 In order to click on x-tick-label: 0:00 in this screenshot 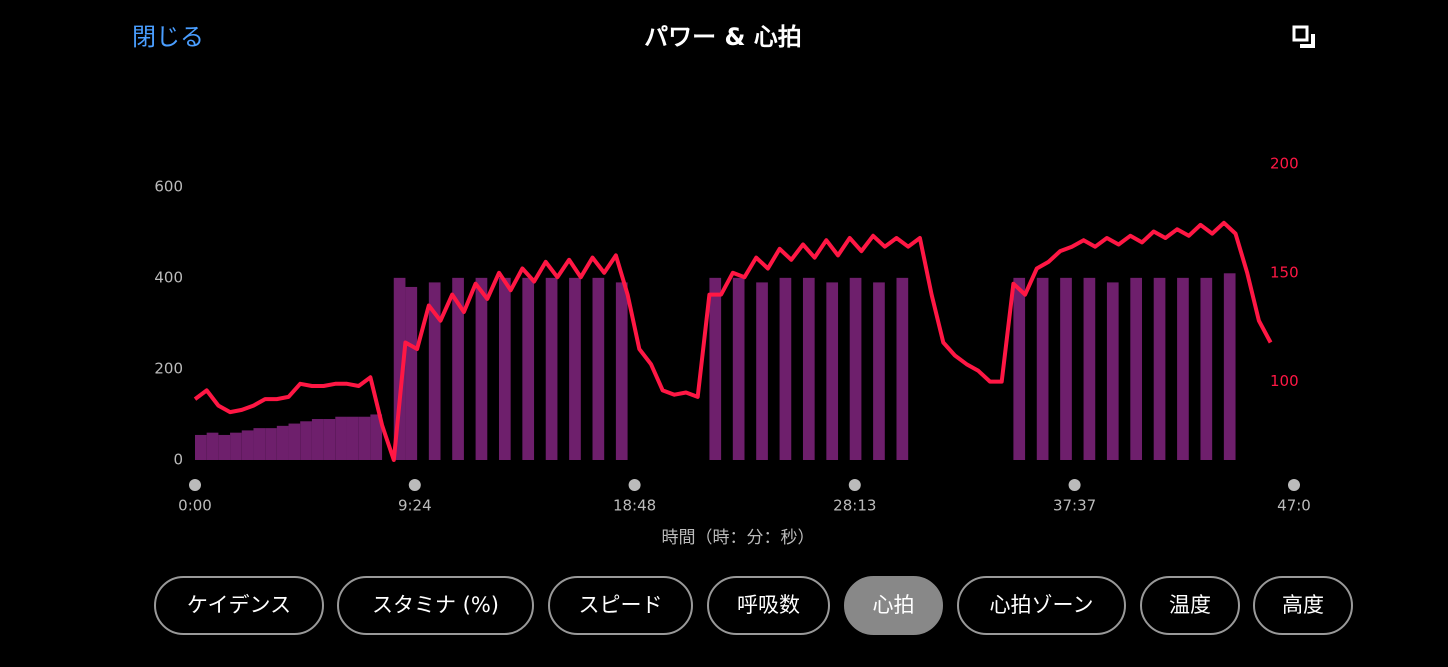, I will do `click(195, 506)`.